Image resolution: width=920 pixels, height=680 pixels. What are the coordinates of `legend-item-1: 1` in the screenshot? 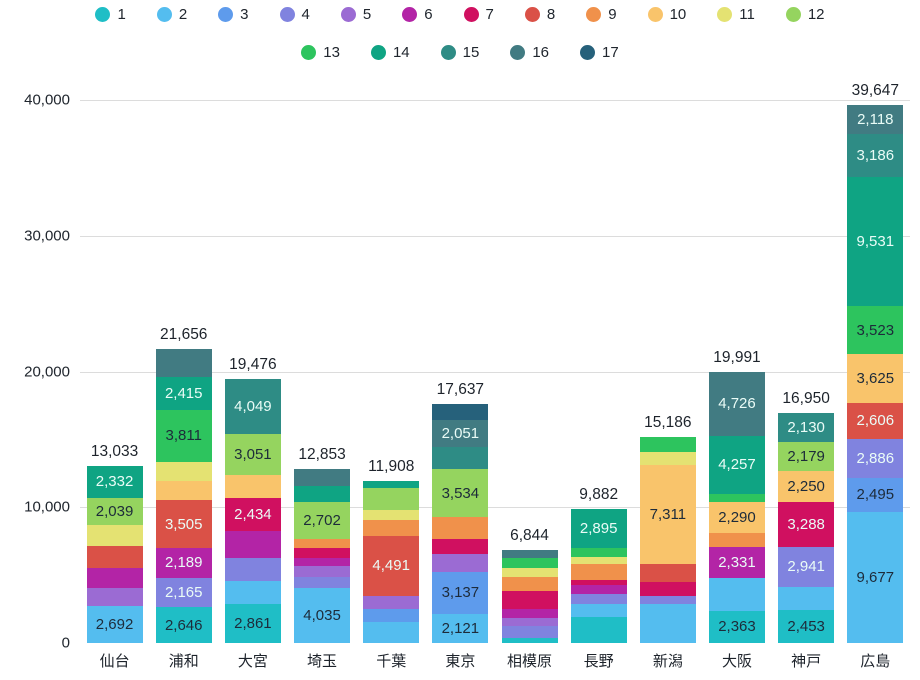 It's located at (110, 14).